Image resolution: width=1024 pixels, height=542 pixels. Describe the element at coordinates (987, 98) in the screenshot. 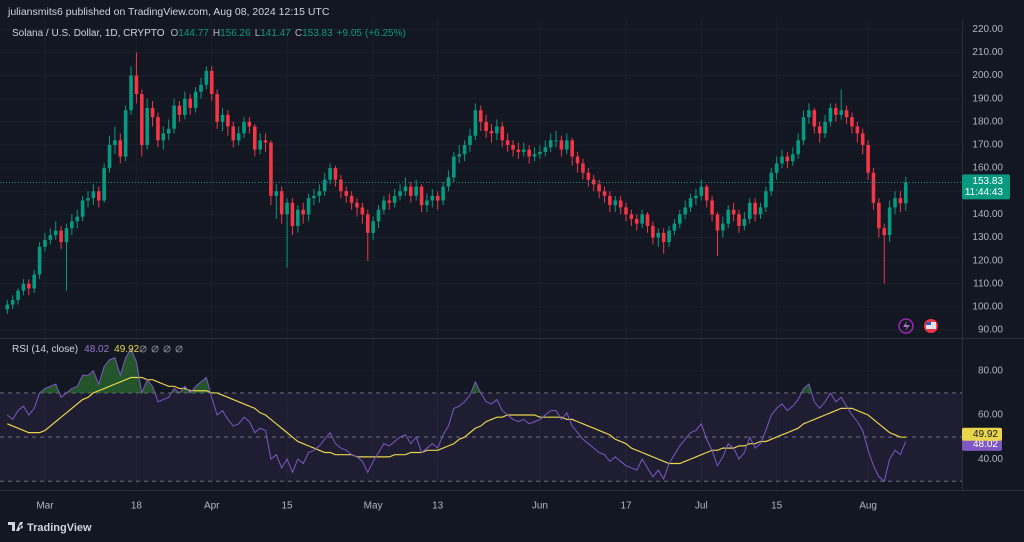

I see `y-tick-label: 190.00` at that location.